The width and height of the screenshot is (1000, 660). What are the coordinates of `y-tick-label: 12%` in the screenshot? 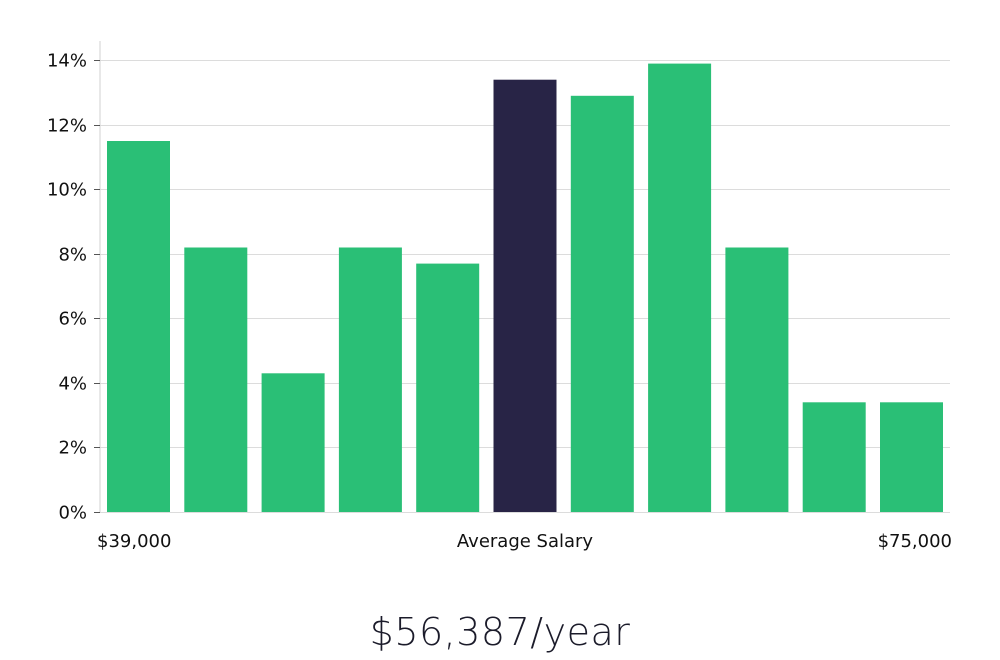 It's located at (67, 126).